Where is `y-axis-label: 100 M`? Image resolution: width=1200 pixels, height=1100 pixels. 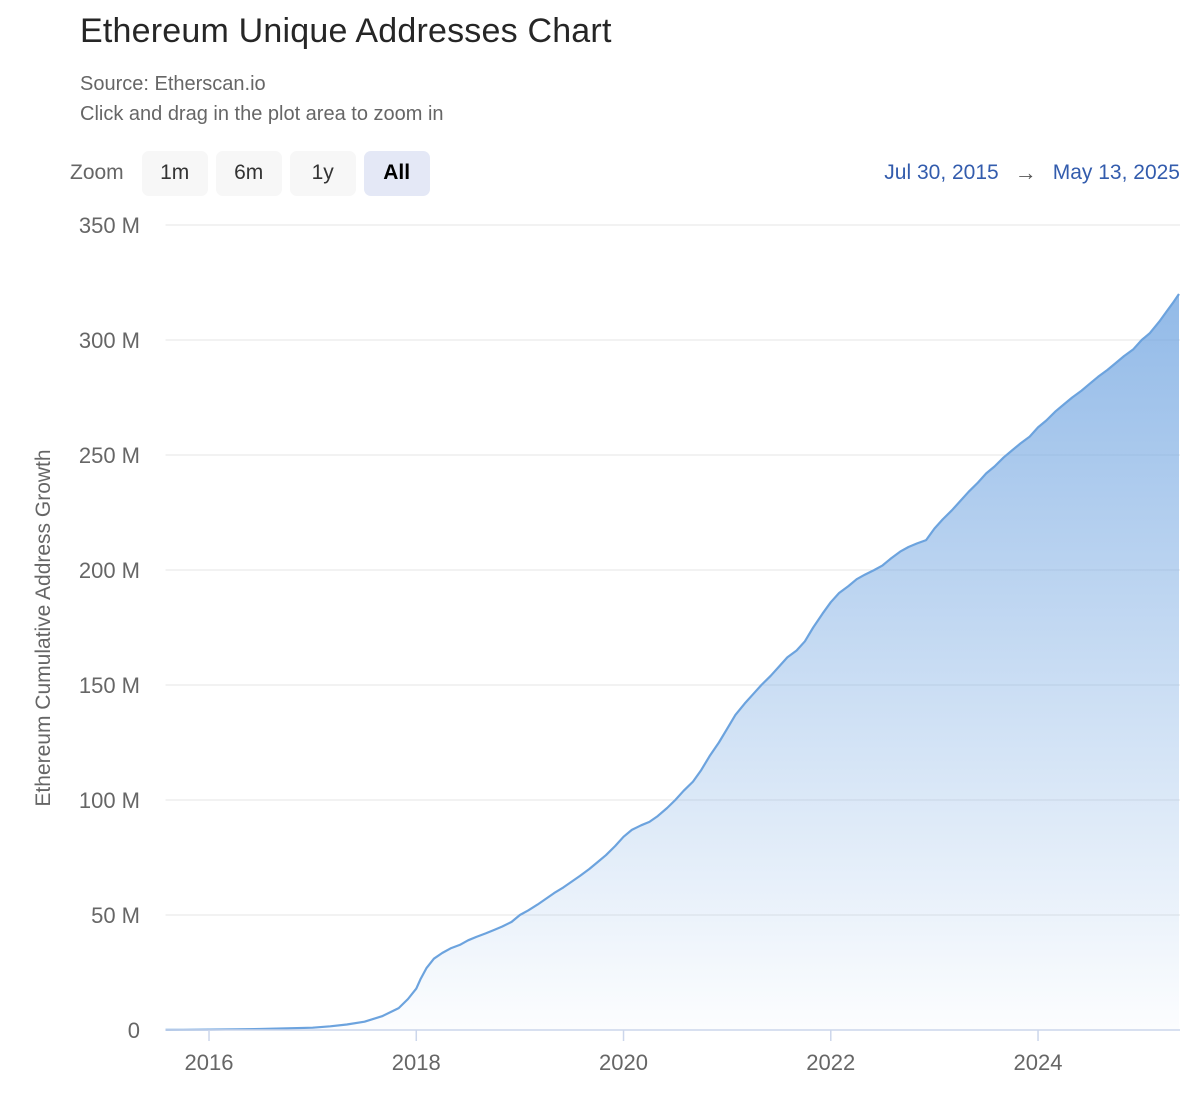
y-axis-label: 100 M is located at coordinates (109, 800).